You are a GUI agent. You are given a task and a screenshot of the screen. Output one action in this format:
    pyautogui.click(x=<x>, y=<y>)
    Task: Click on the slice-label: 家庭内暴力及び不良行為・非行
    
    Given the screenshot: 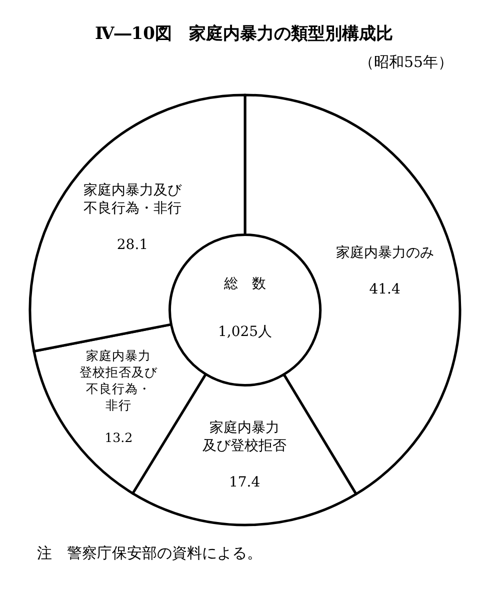 What is the action you would take?
    pyautogui.click(x=132, y=199)
    